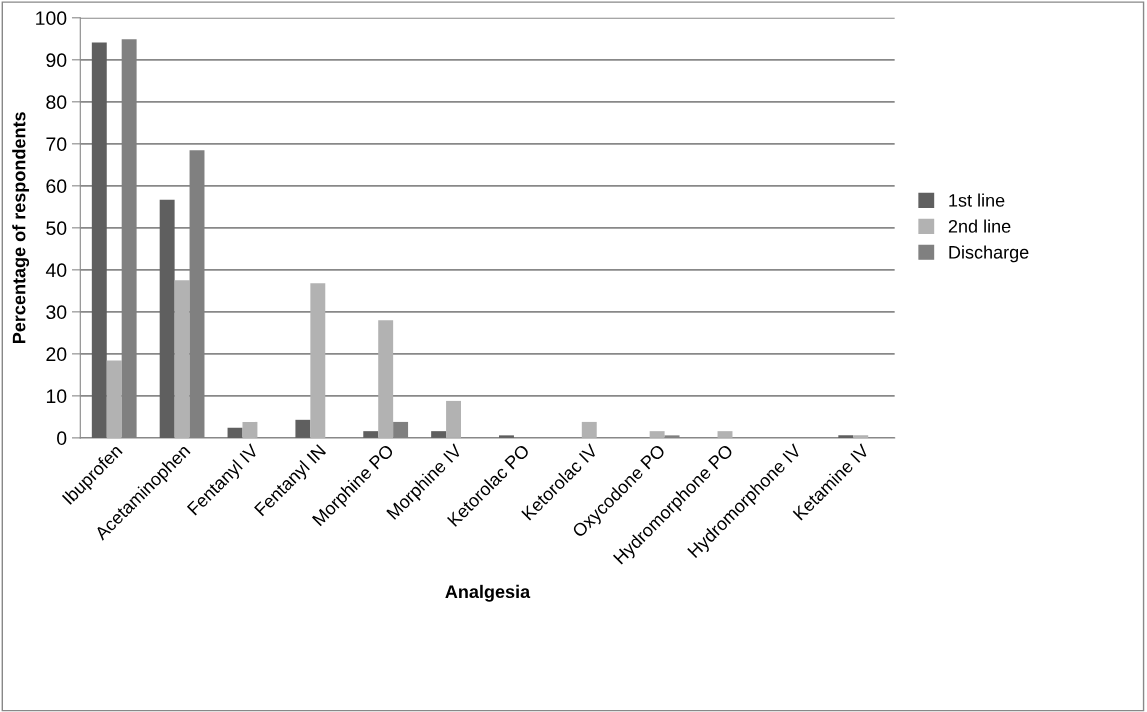  Describe the element at coordinates (979, 226) in the screenshot. I see `legend-label: 2nd line` at that location.